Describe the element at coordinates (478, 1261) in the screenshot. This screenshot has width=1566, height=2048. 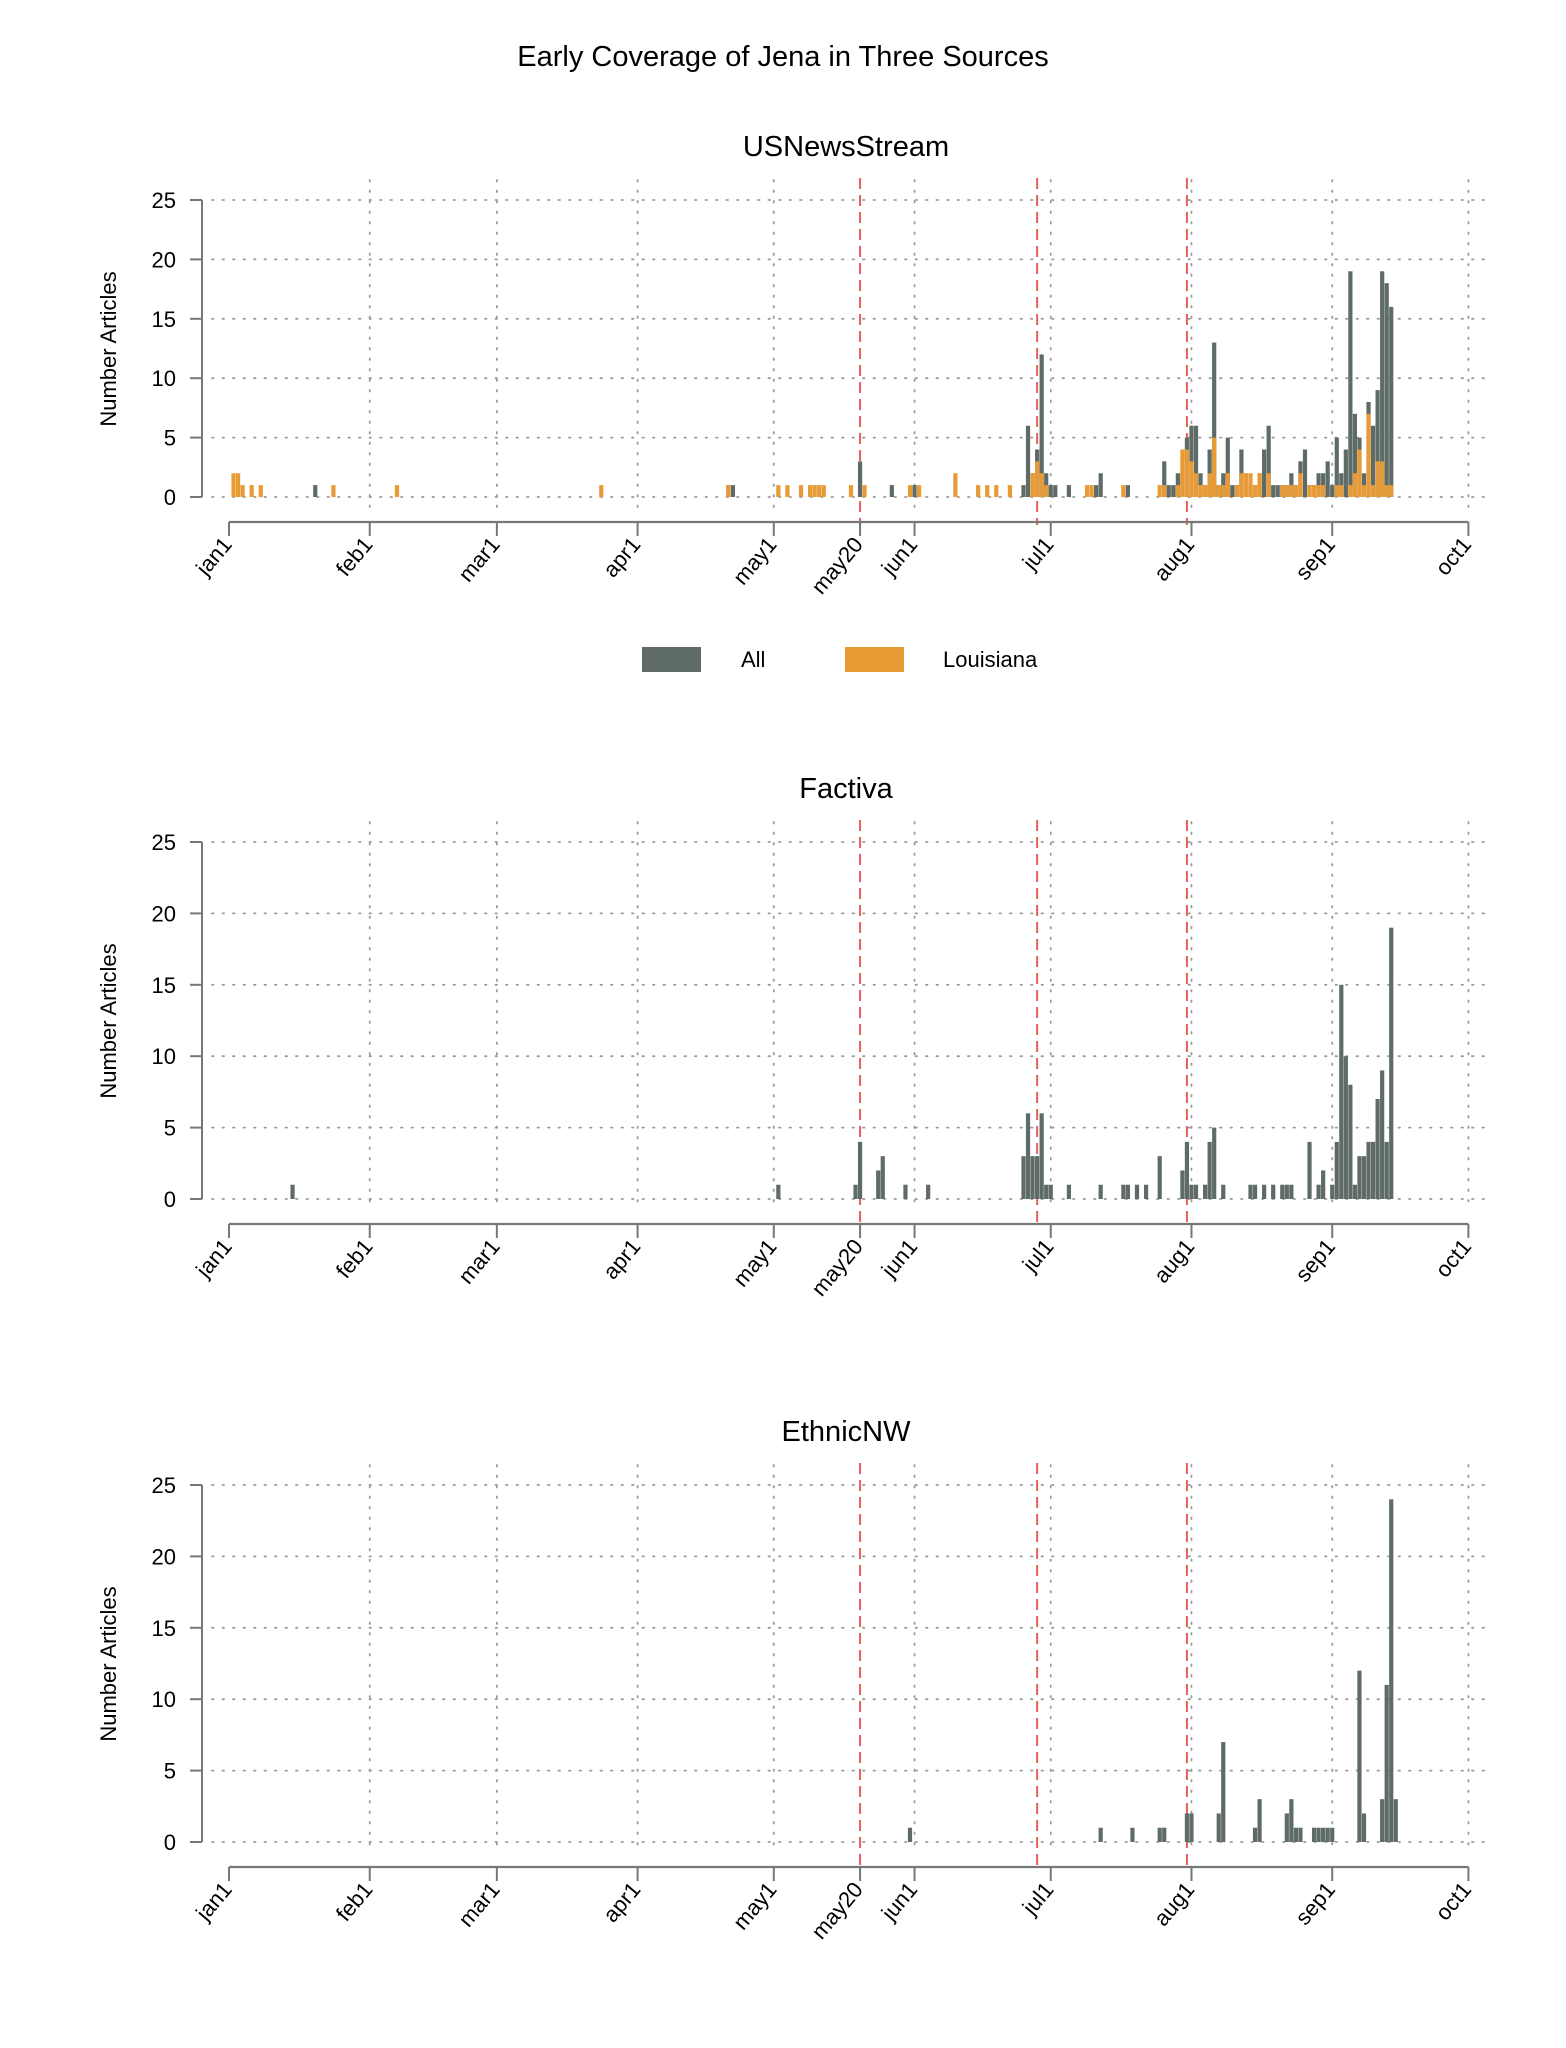
I see `x-tick-label: mar1` at that location.